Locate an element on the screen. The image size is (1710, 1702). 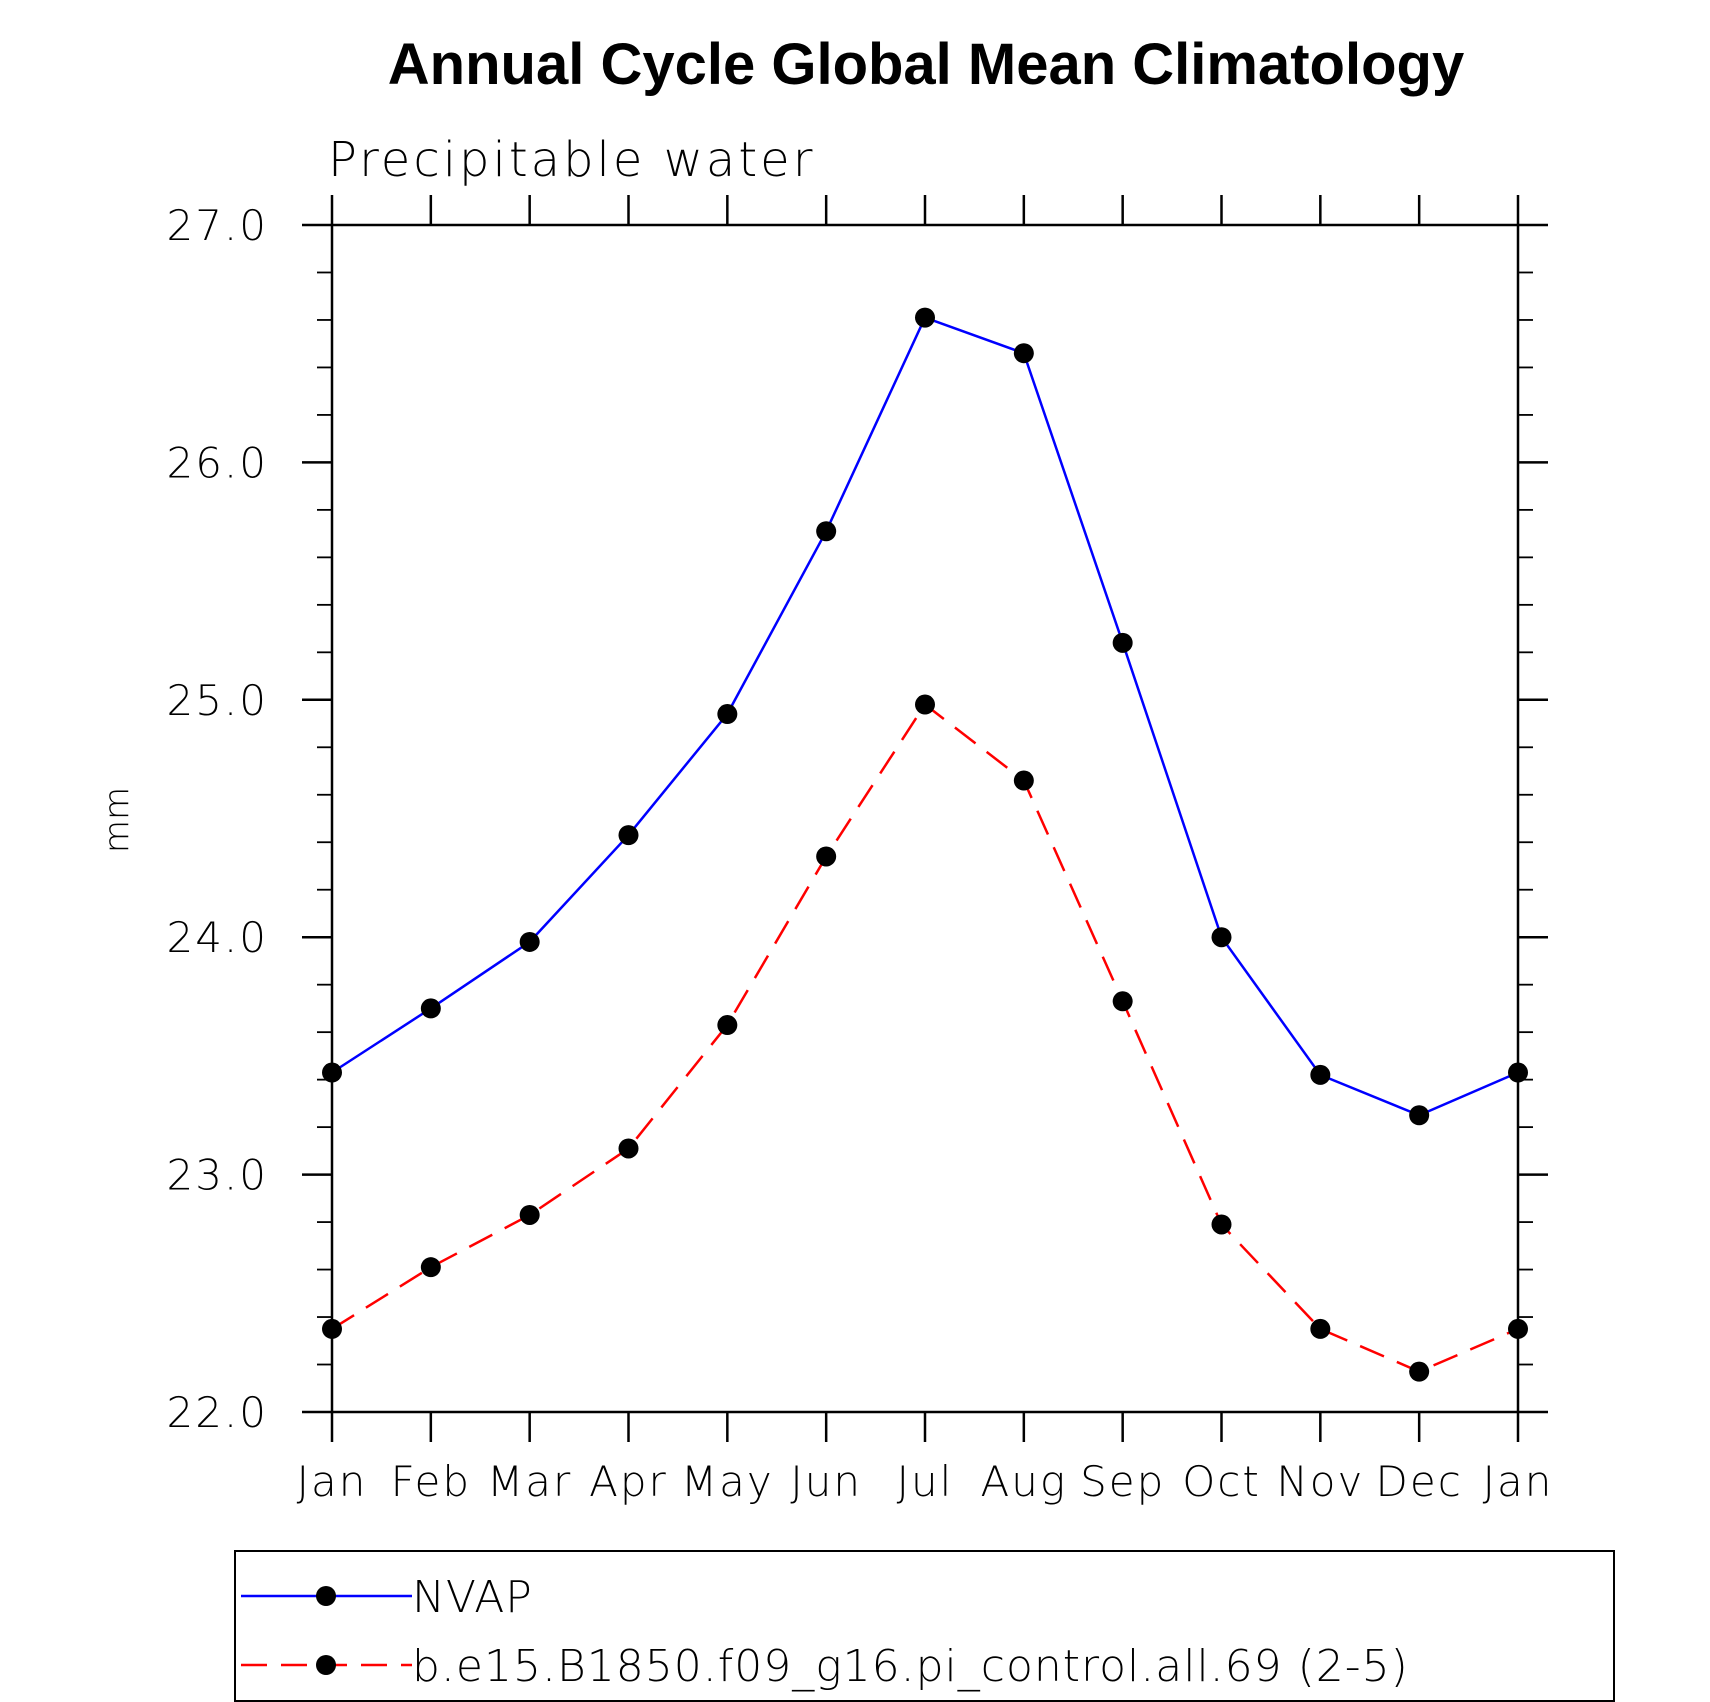
x-tick-label: Aug is located at coordinates (1024, 1481).